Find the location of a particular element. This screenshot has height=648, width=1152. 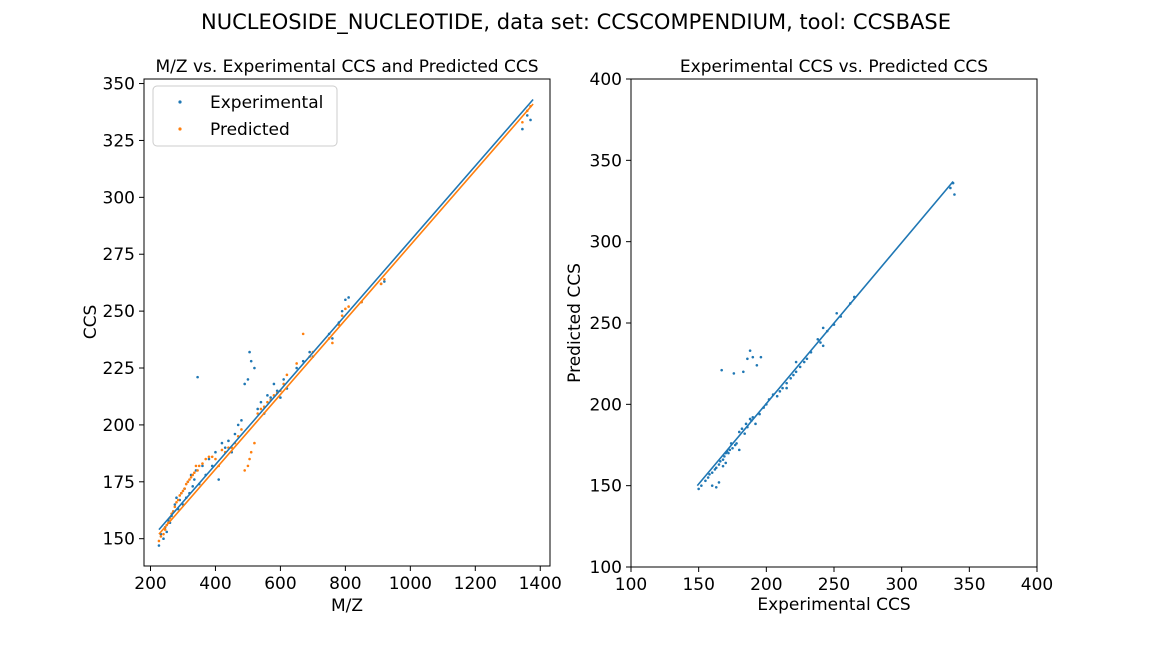

right-y-tick-label: 350 is located at coordinates (606, 161).